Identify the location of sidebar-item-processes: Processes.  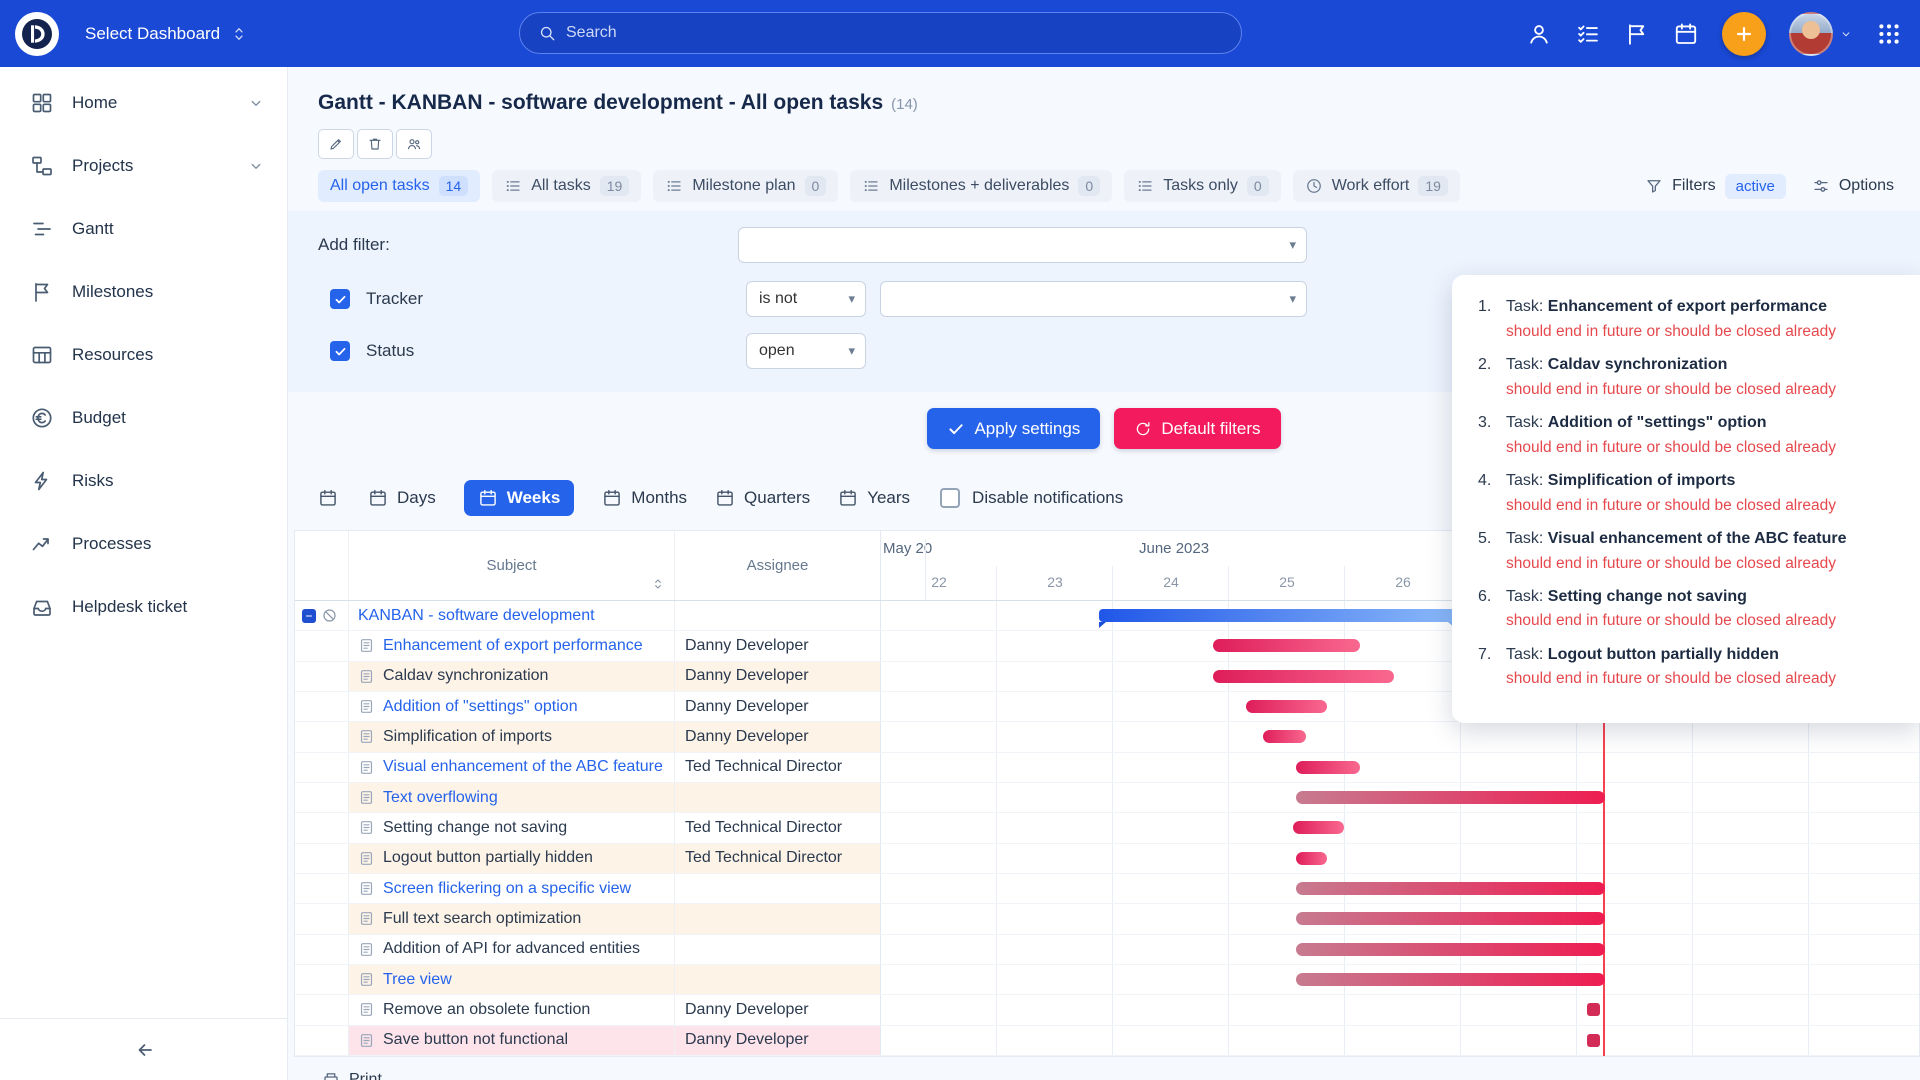
(143, 543).